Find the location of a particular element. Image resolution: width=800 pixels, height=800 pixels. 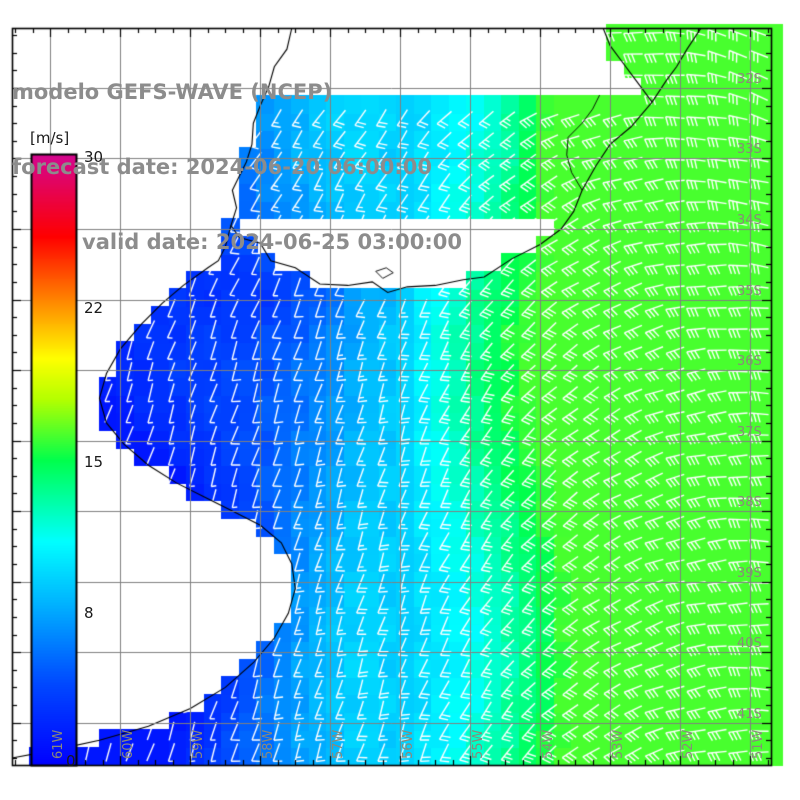

latitude-label-35s: 35S is located at coordinates (749, 291).